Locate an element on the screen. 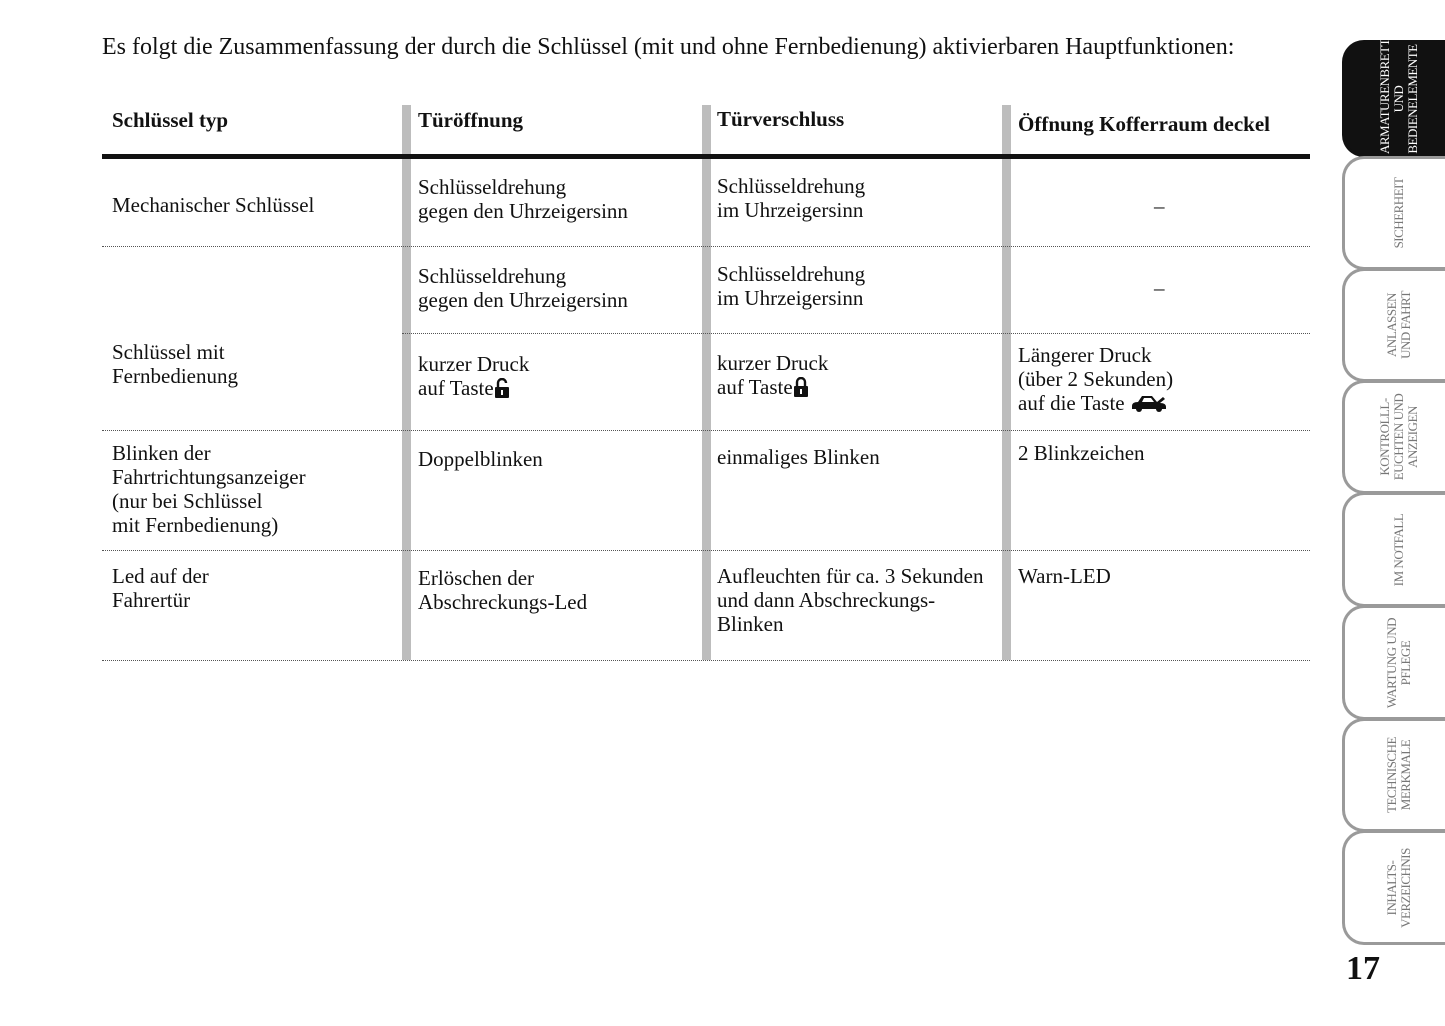  tab-technische-merkmale: TECHNISCHE MERKMALE is located at coordinates (1393, 775).